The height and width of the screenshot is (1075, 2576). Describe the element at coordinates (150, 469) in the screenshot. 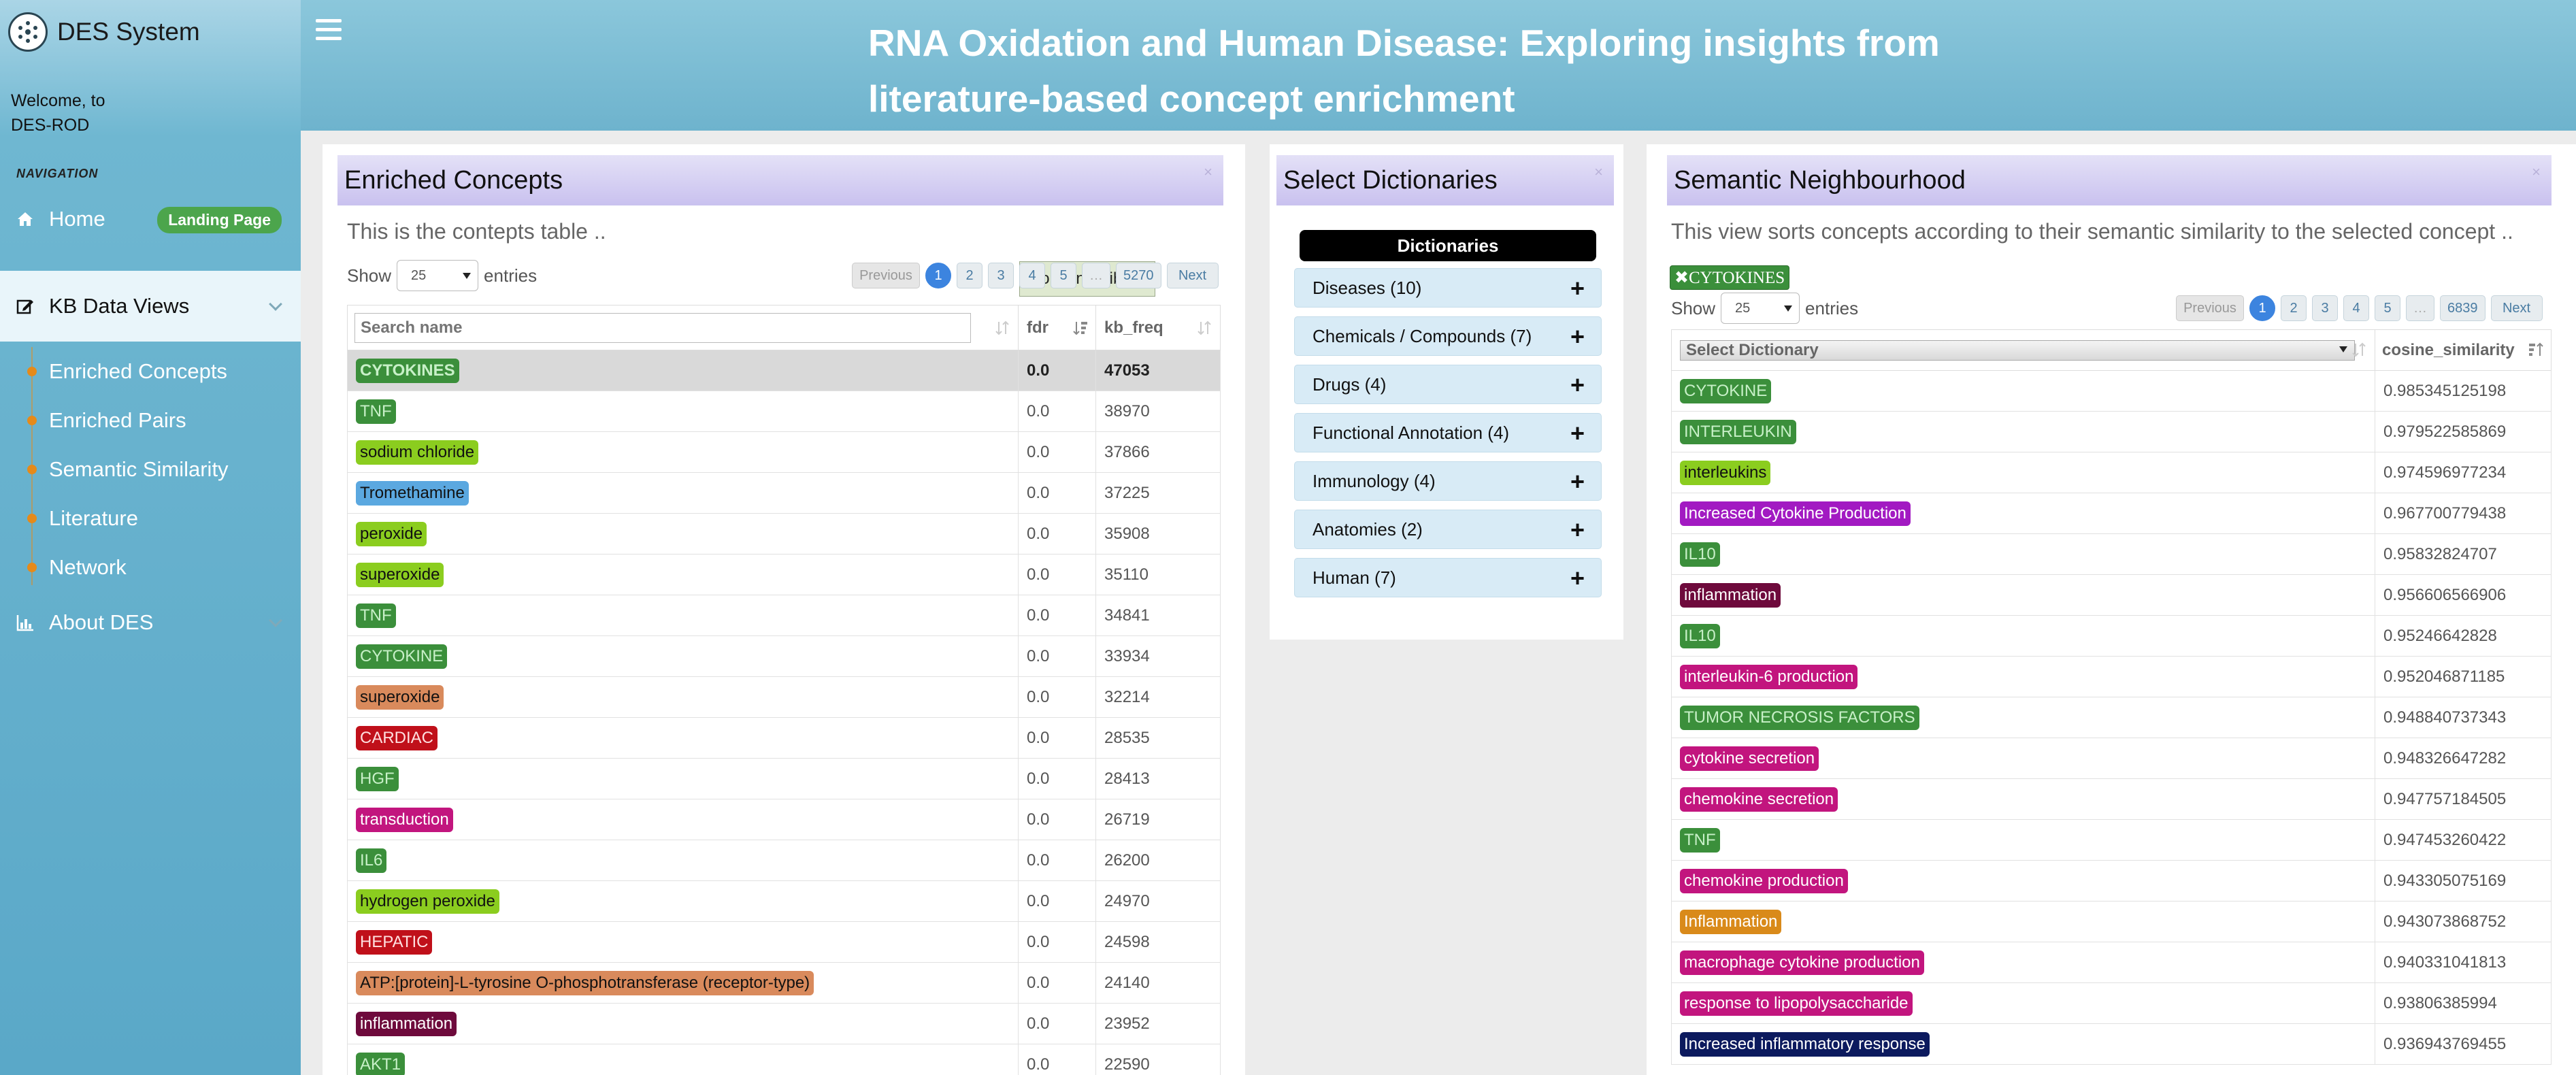

I see `sidebar-item-semantic-similarity: Semantic Similarity` at that location.